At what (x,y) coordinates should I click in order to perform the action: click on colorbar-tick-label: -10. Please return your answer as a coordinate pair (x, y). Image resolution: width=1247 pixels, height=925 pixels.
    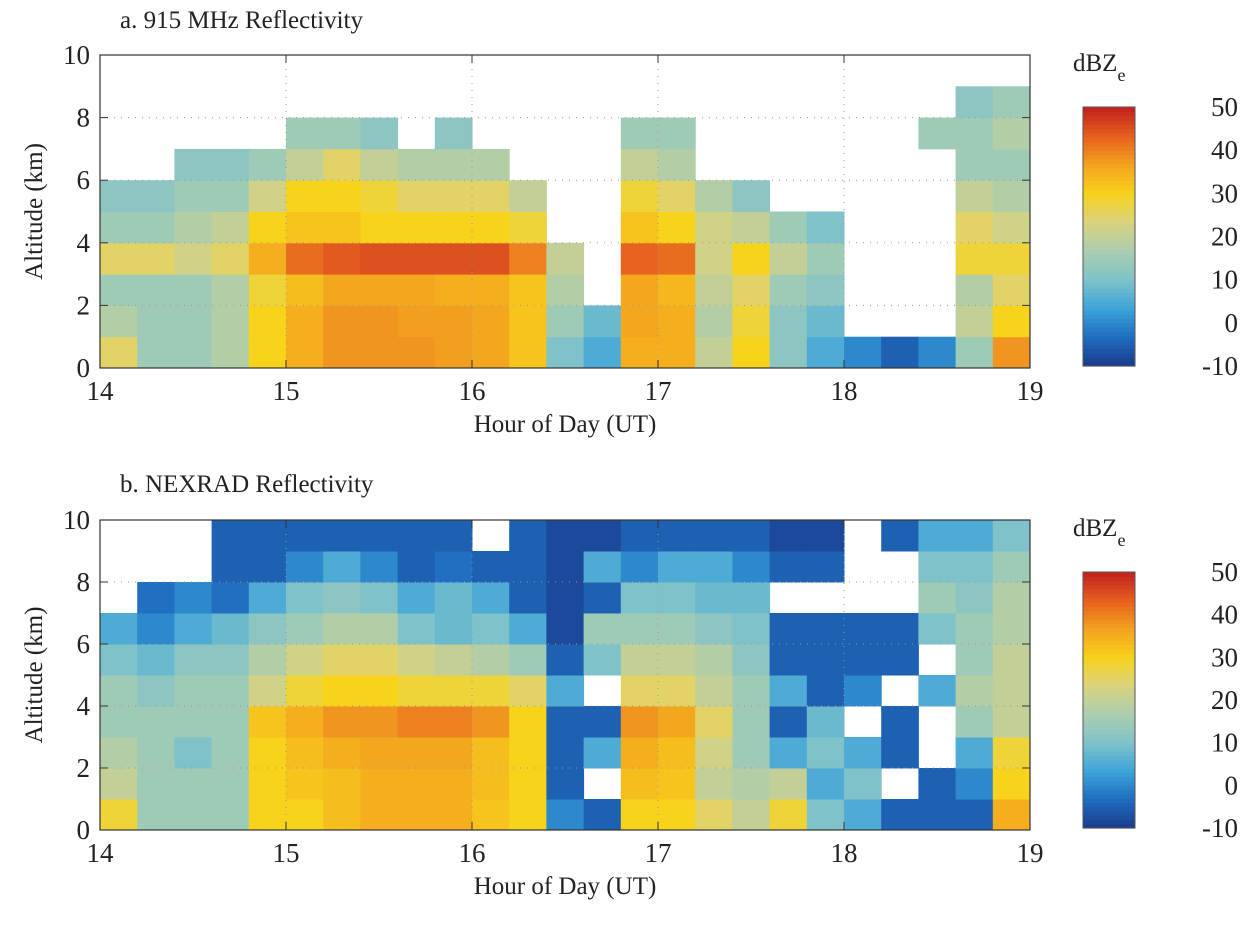
    Looking at the image, I should click on (1220, 828).